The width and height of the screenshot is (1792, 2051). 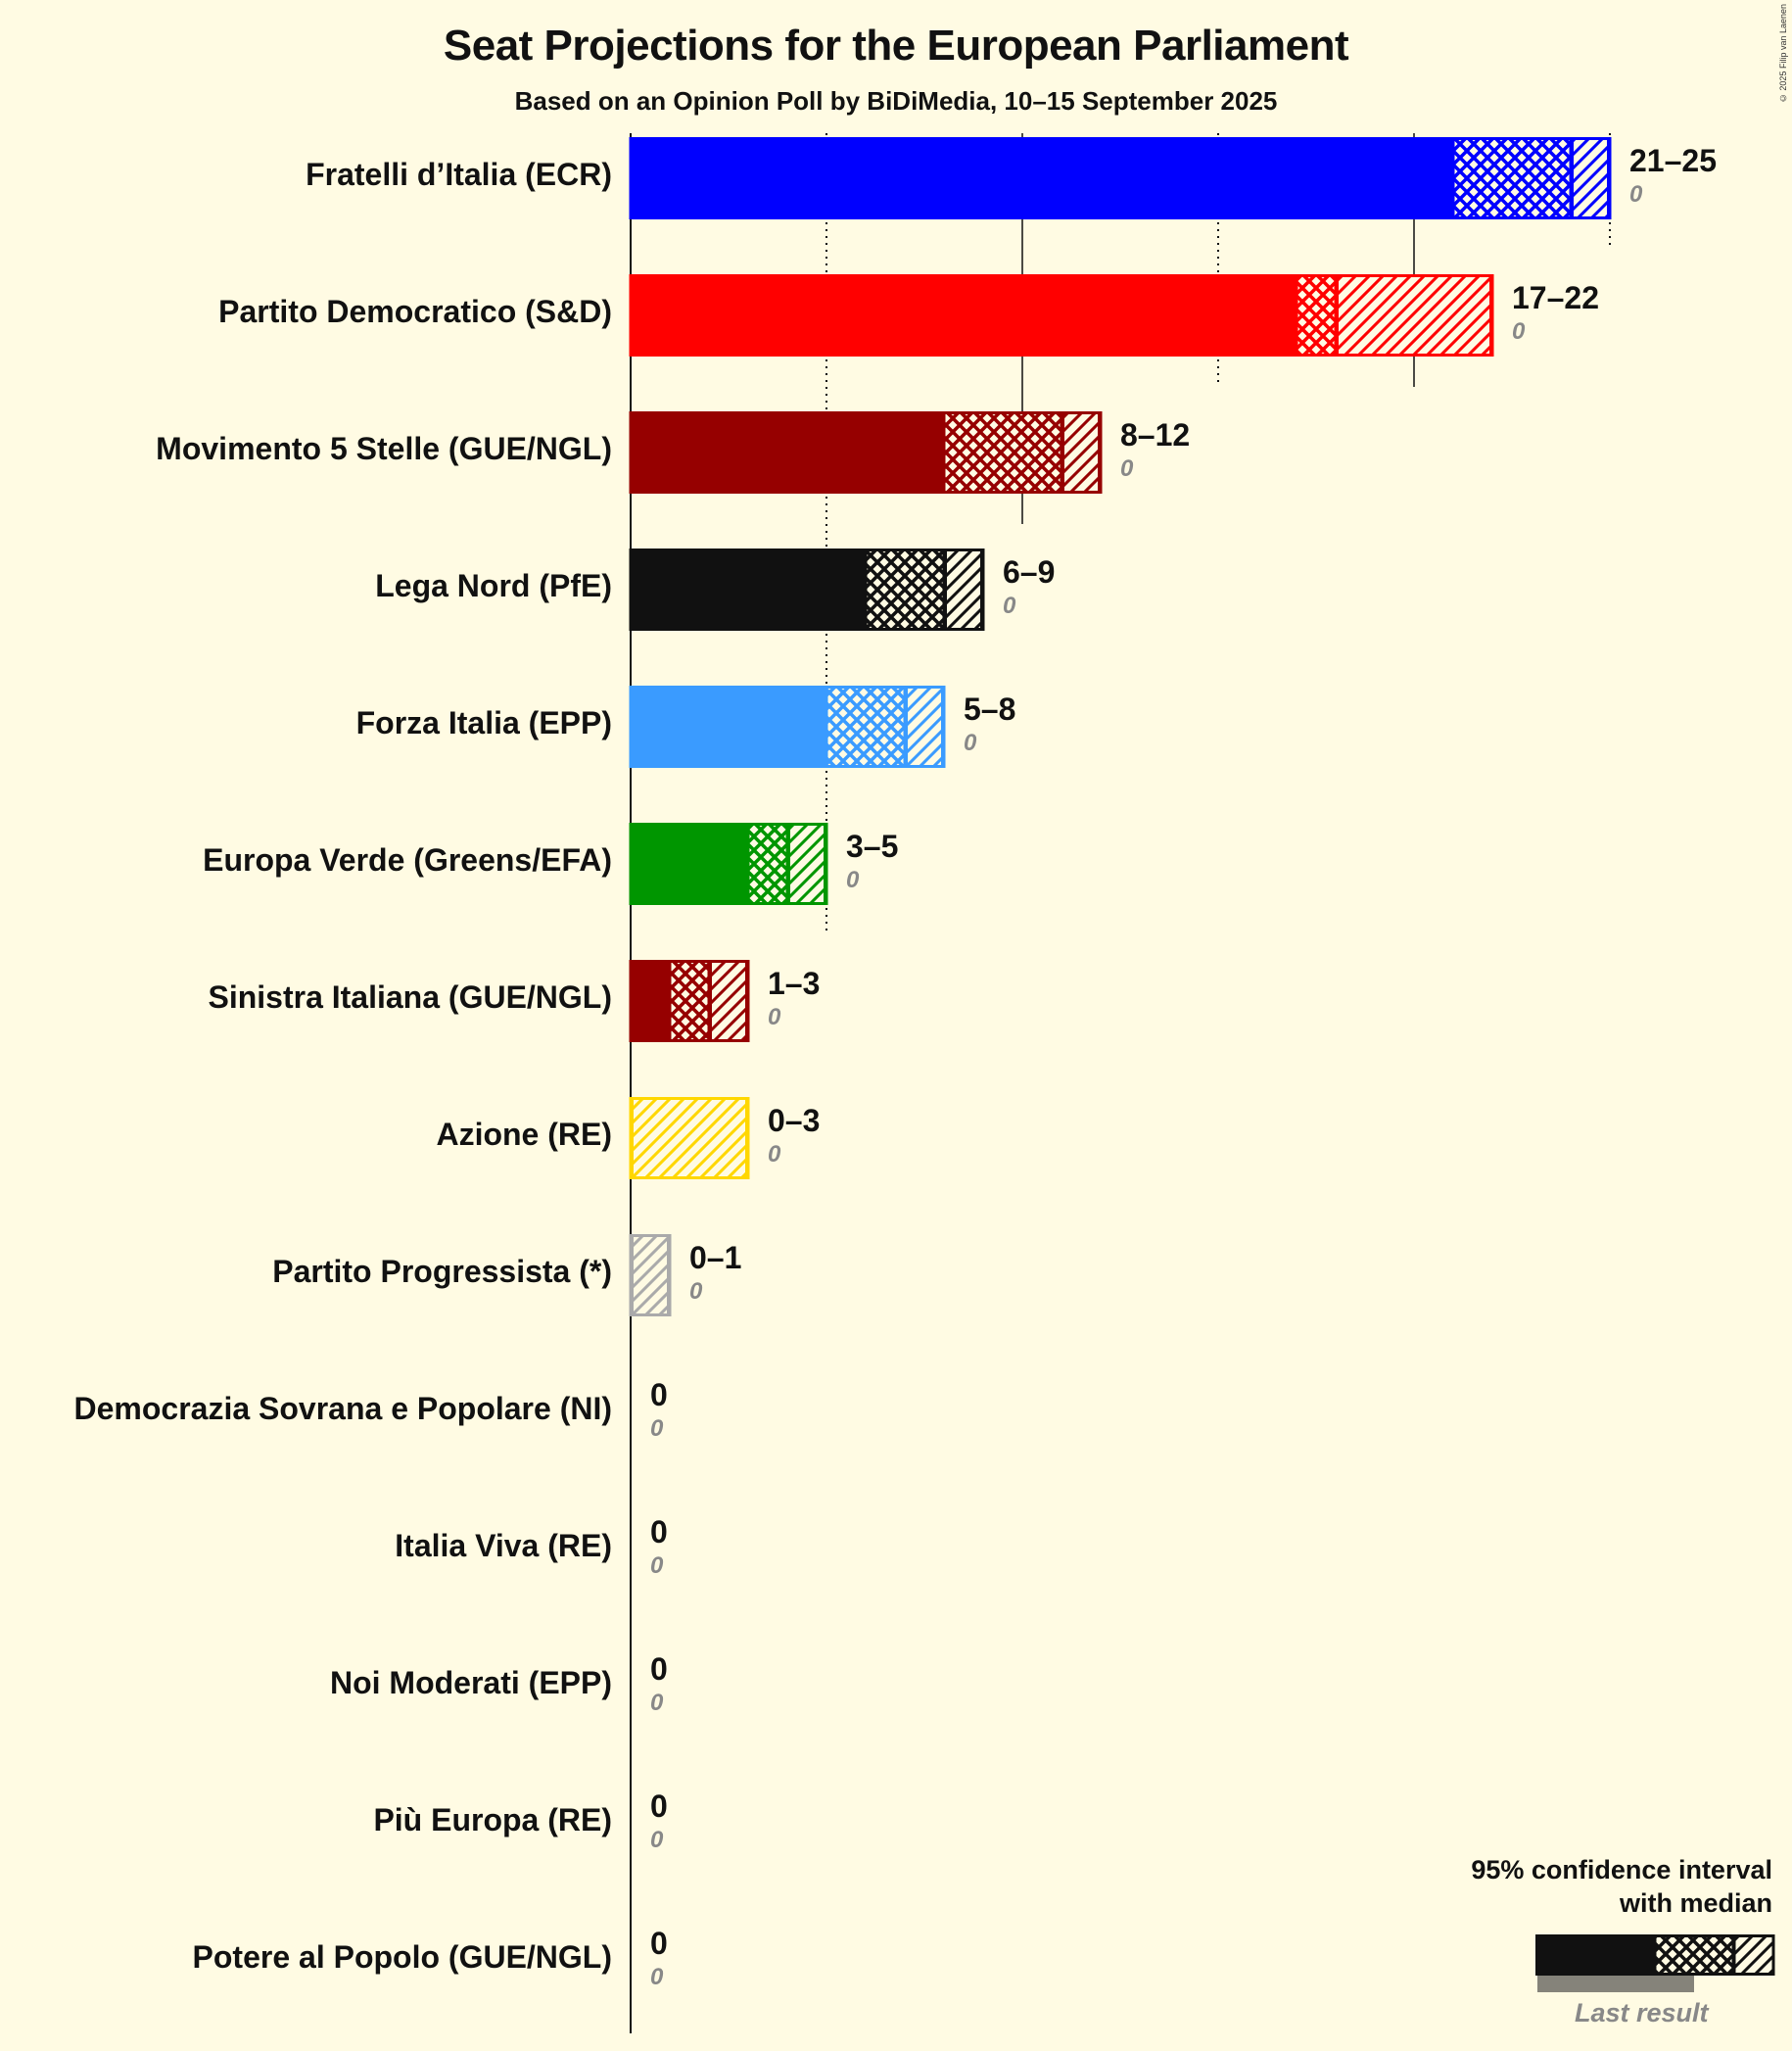 I want to click on party-label: Forza Italia (EPP), so click(x=483, y=723).